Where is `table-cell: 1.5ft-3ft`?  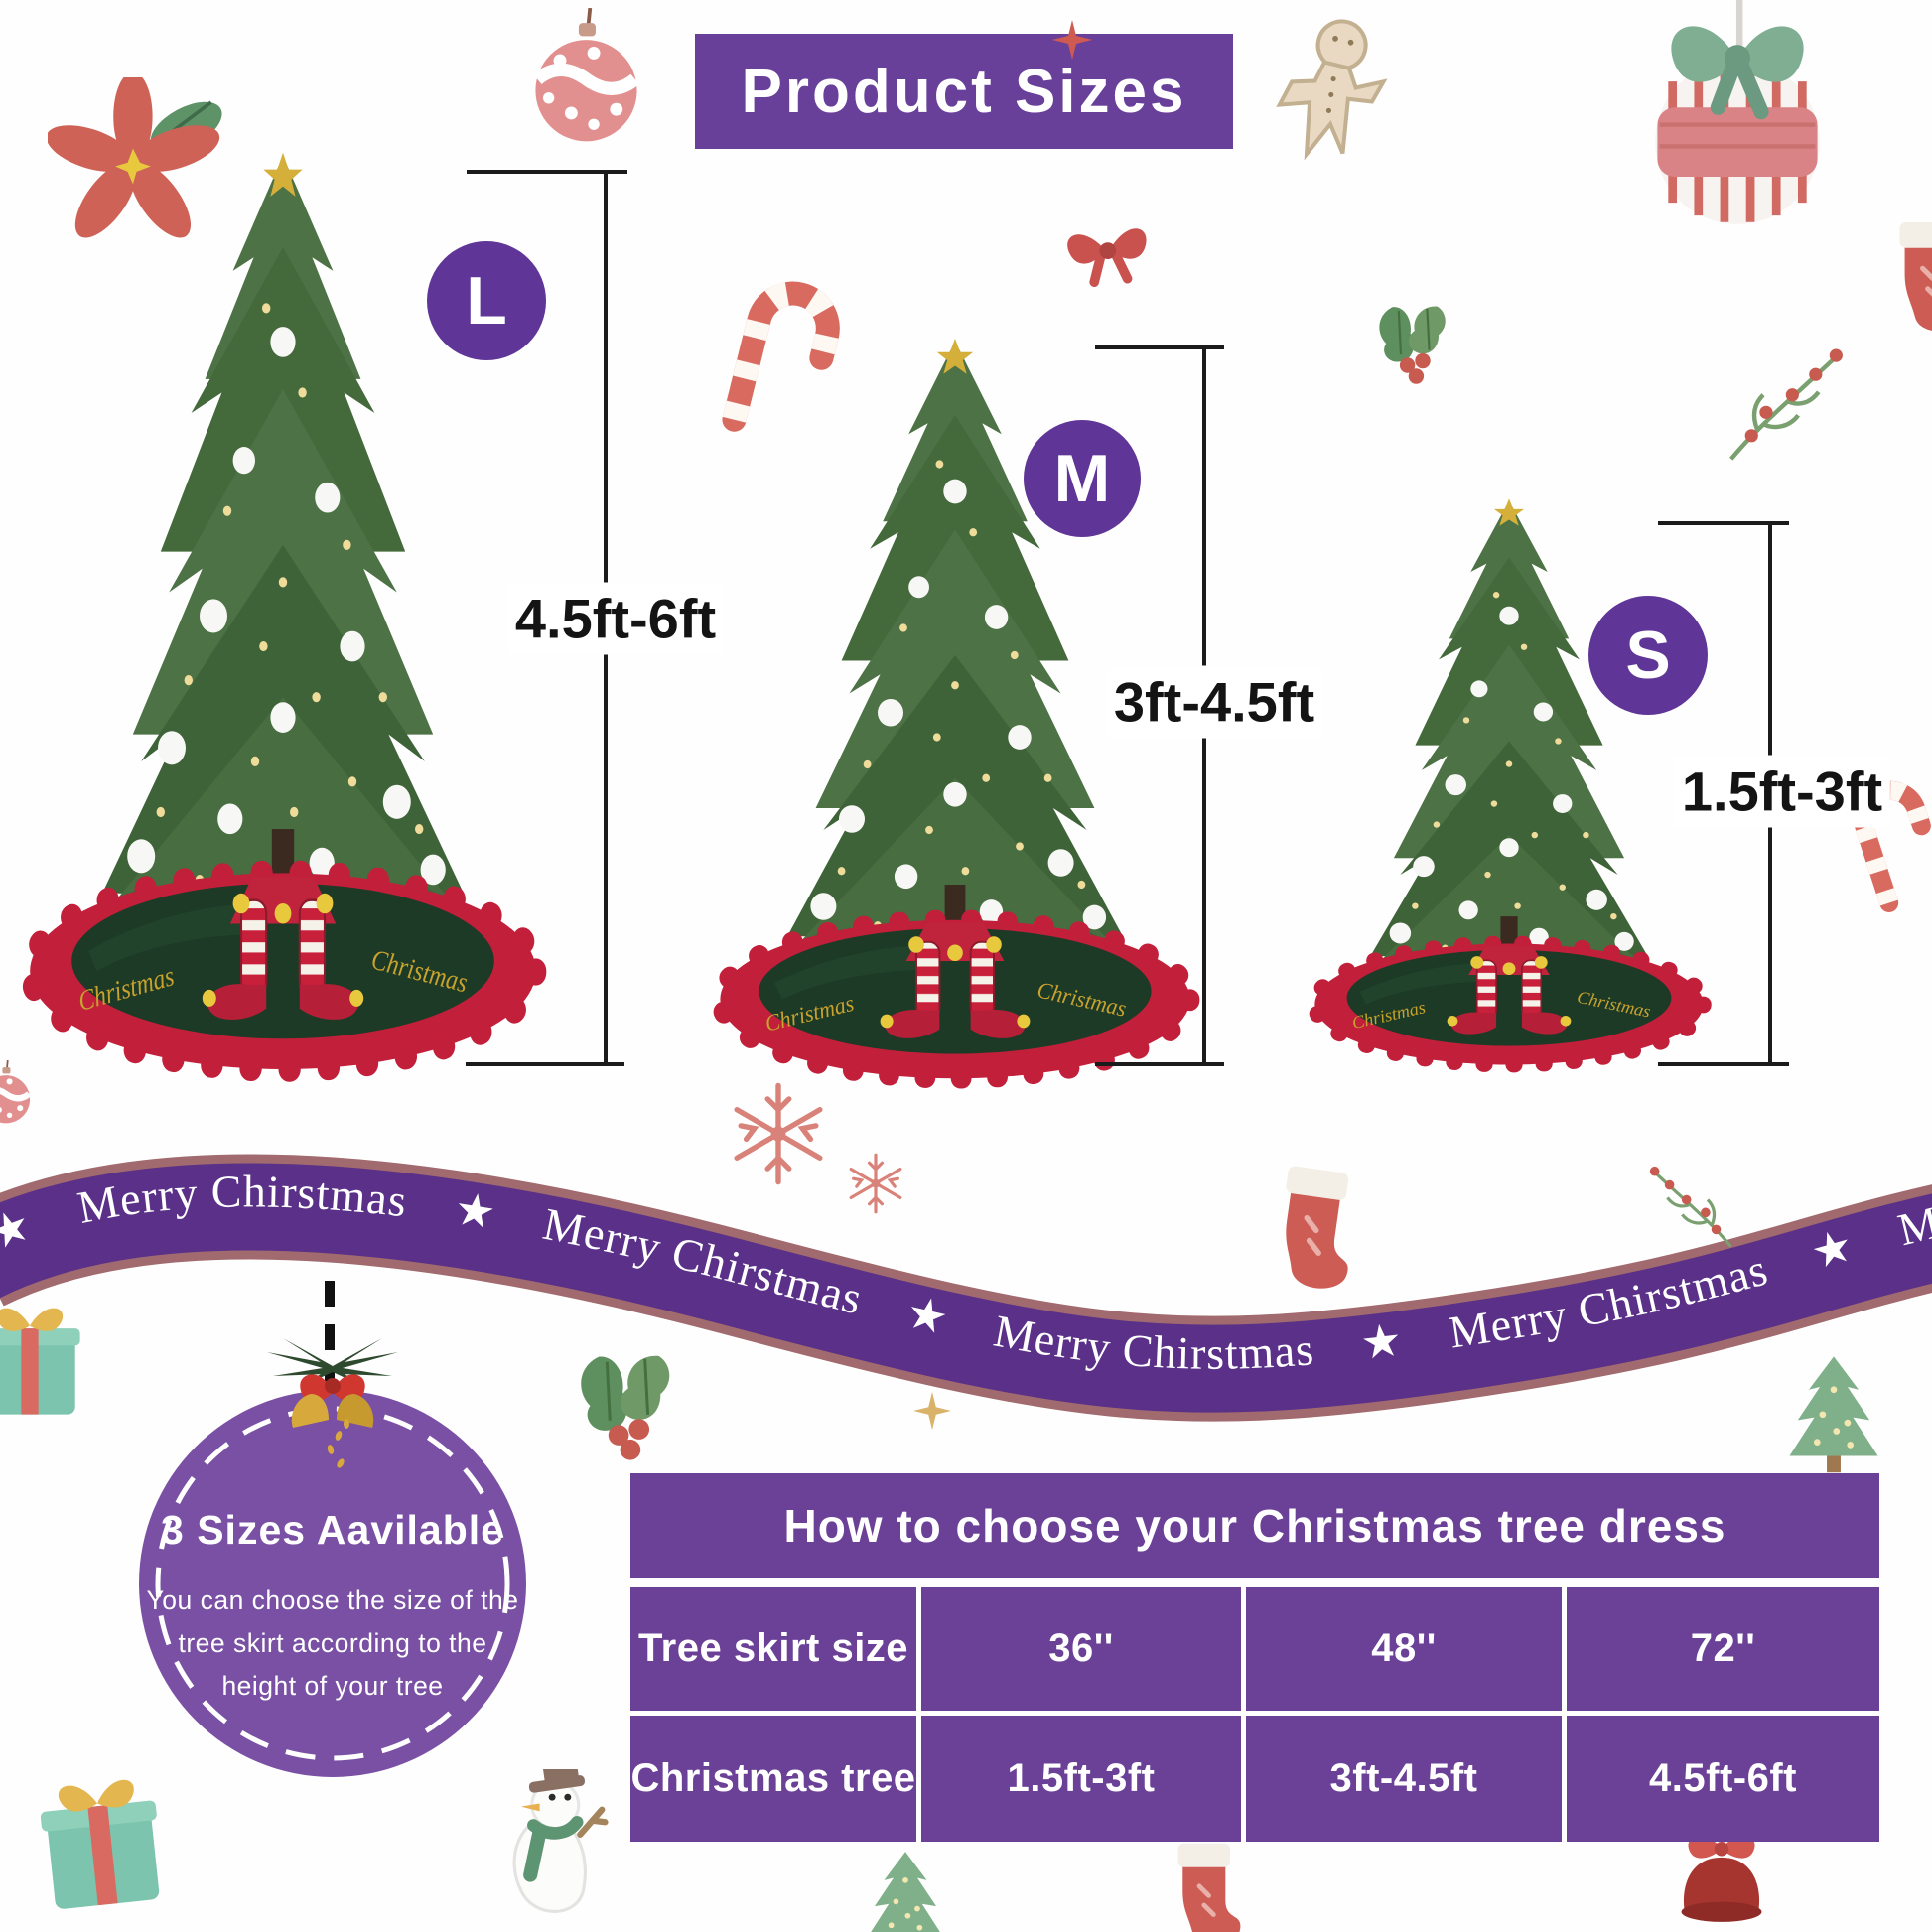 table-cell: 1.5ft-3ft is located at coordinates (1081, 1779).